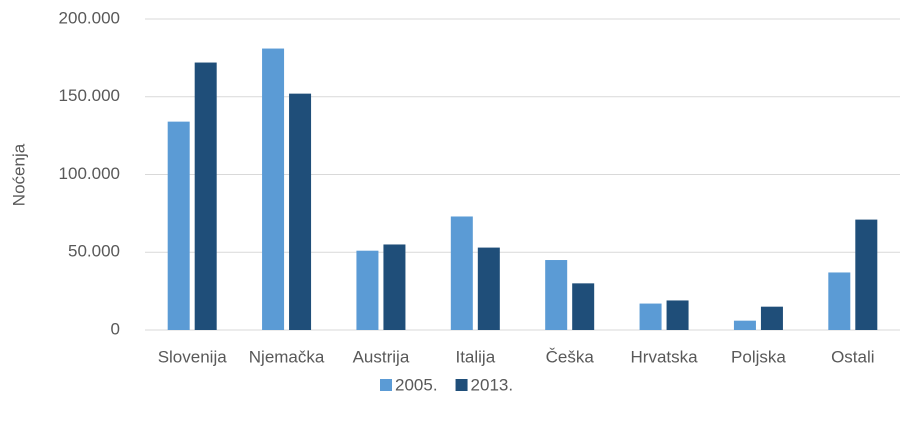 Image resolution: width=906 pixels, height=425 pixels. Describe the element at coordinates (570, 356) in the screenshot. I see `x-tick-label: Češka` at that location.